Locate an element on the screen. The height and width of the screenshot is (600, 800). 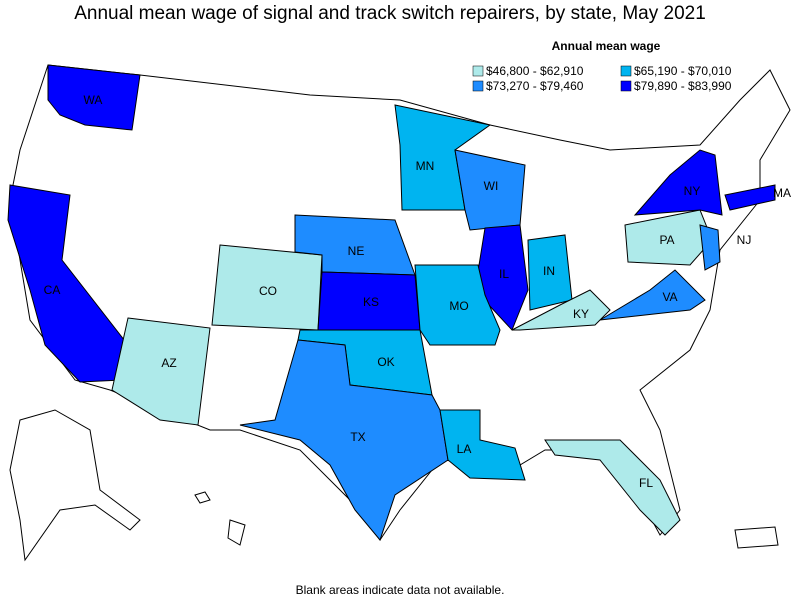
legend-label: $79,890 - $83,990 is located at coordinates (683, 86).